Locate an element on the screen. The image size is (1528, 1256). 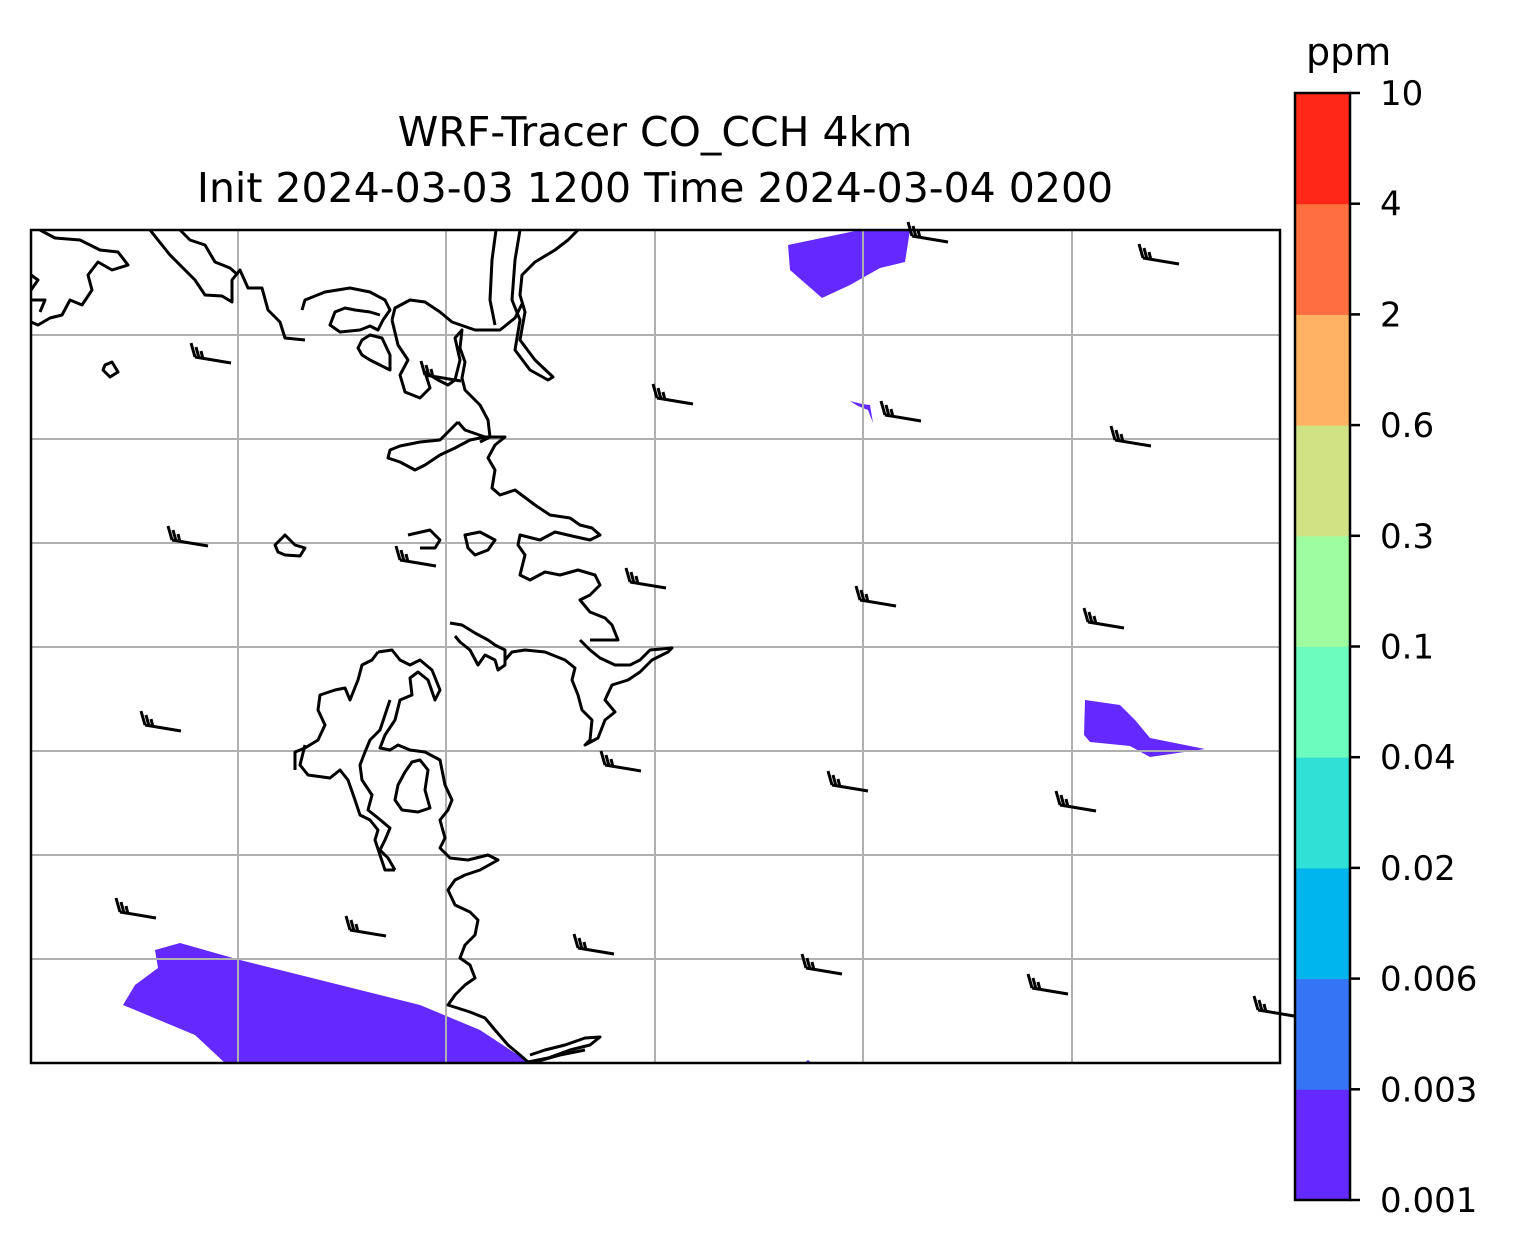
colorbar-tick-label: 10 is located at coordinates (1401, 94).